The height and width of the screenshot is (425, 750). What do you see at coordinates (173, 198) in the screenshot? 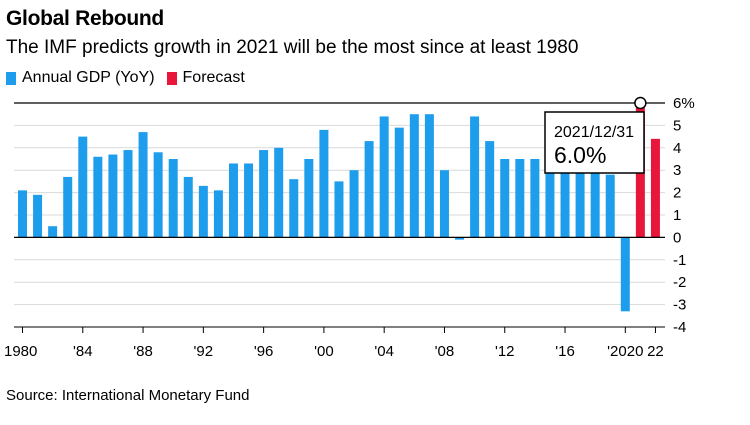
I see `bar-gdp-1990` at bounding box center [173, 198].